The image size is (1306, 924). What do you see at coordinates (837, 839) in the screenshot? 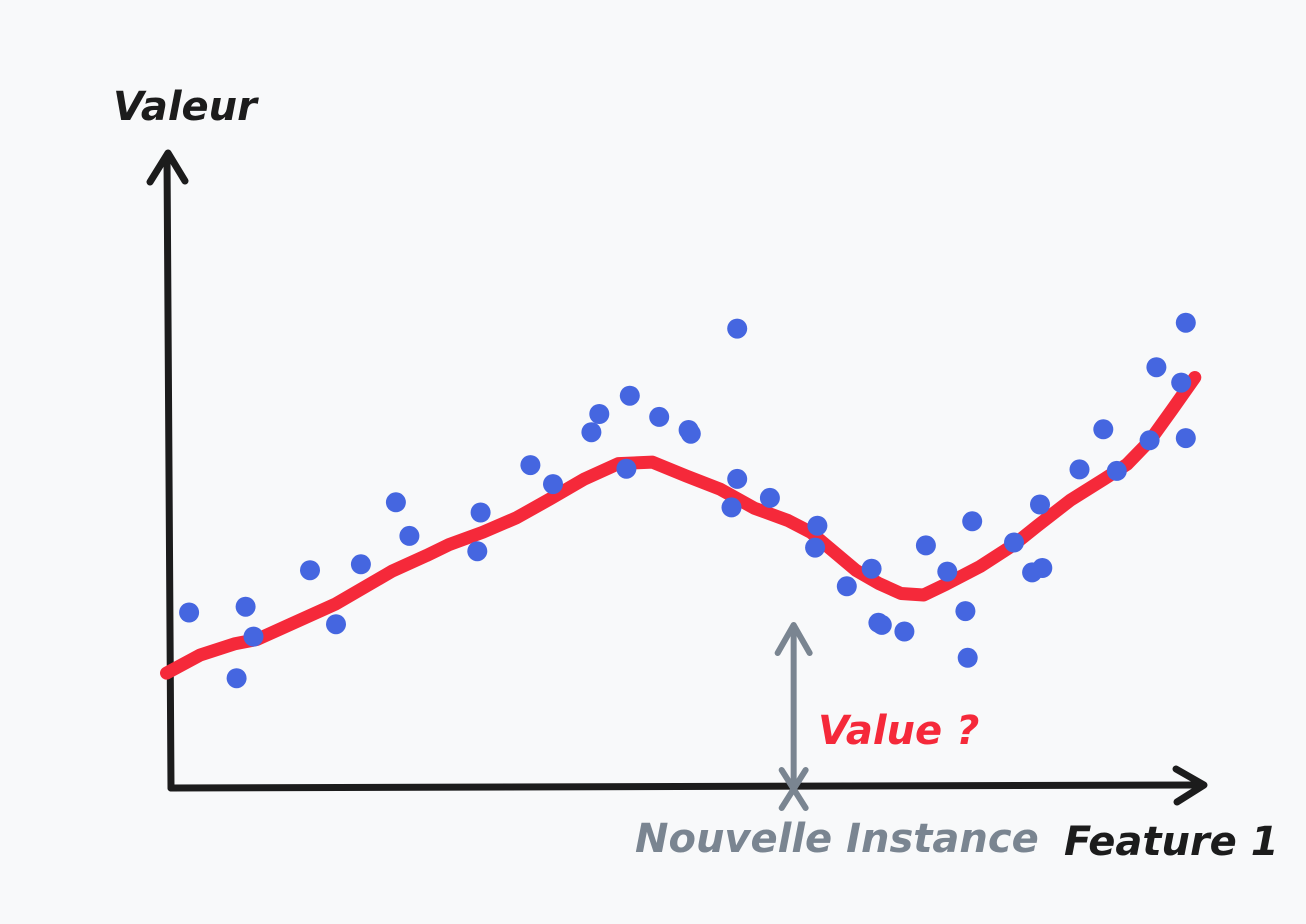
I see `new-instance-label: Nouvelle Instance` at bounding box center [837, 839].